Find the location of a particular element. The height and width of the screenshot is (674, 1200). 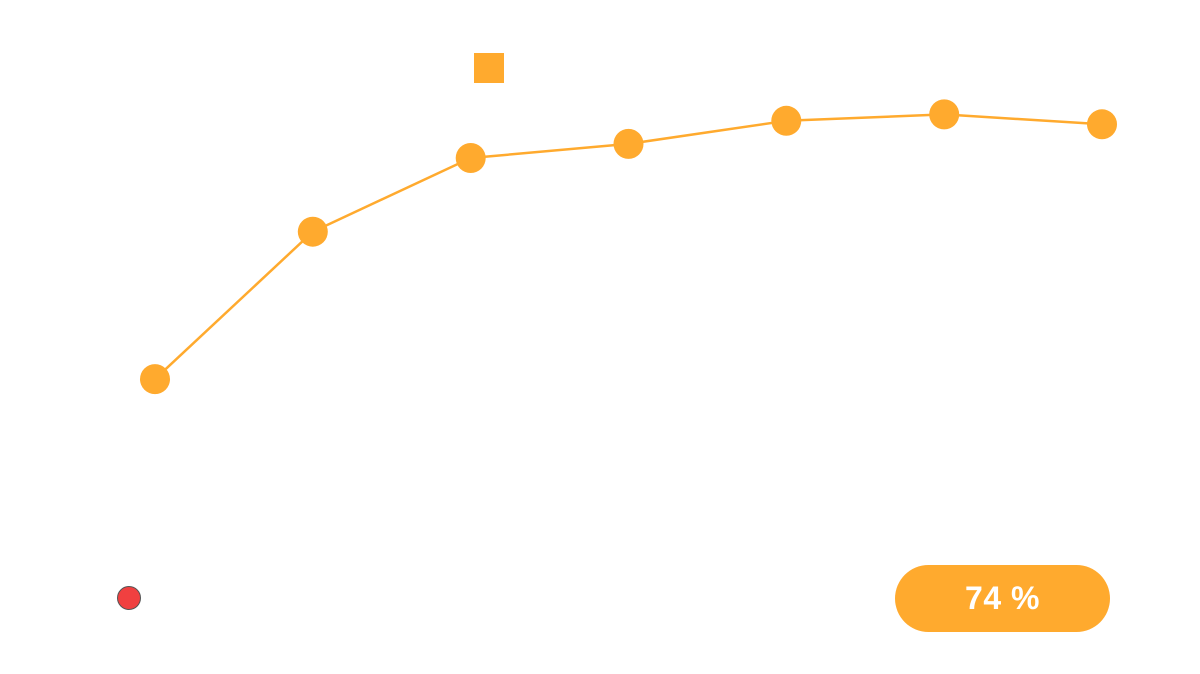

percent-badge: 74 % is located at coordinates (1002, 598).